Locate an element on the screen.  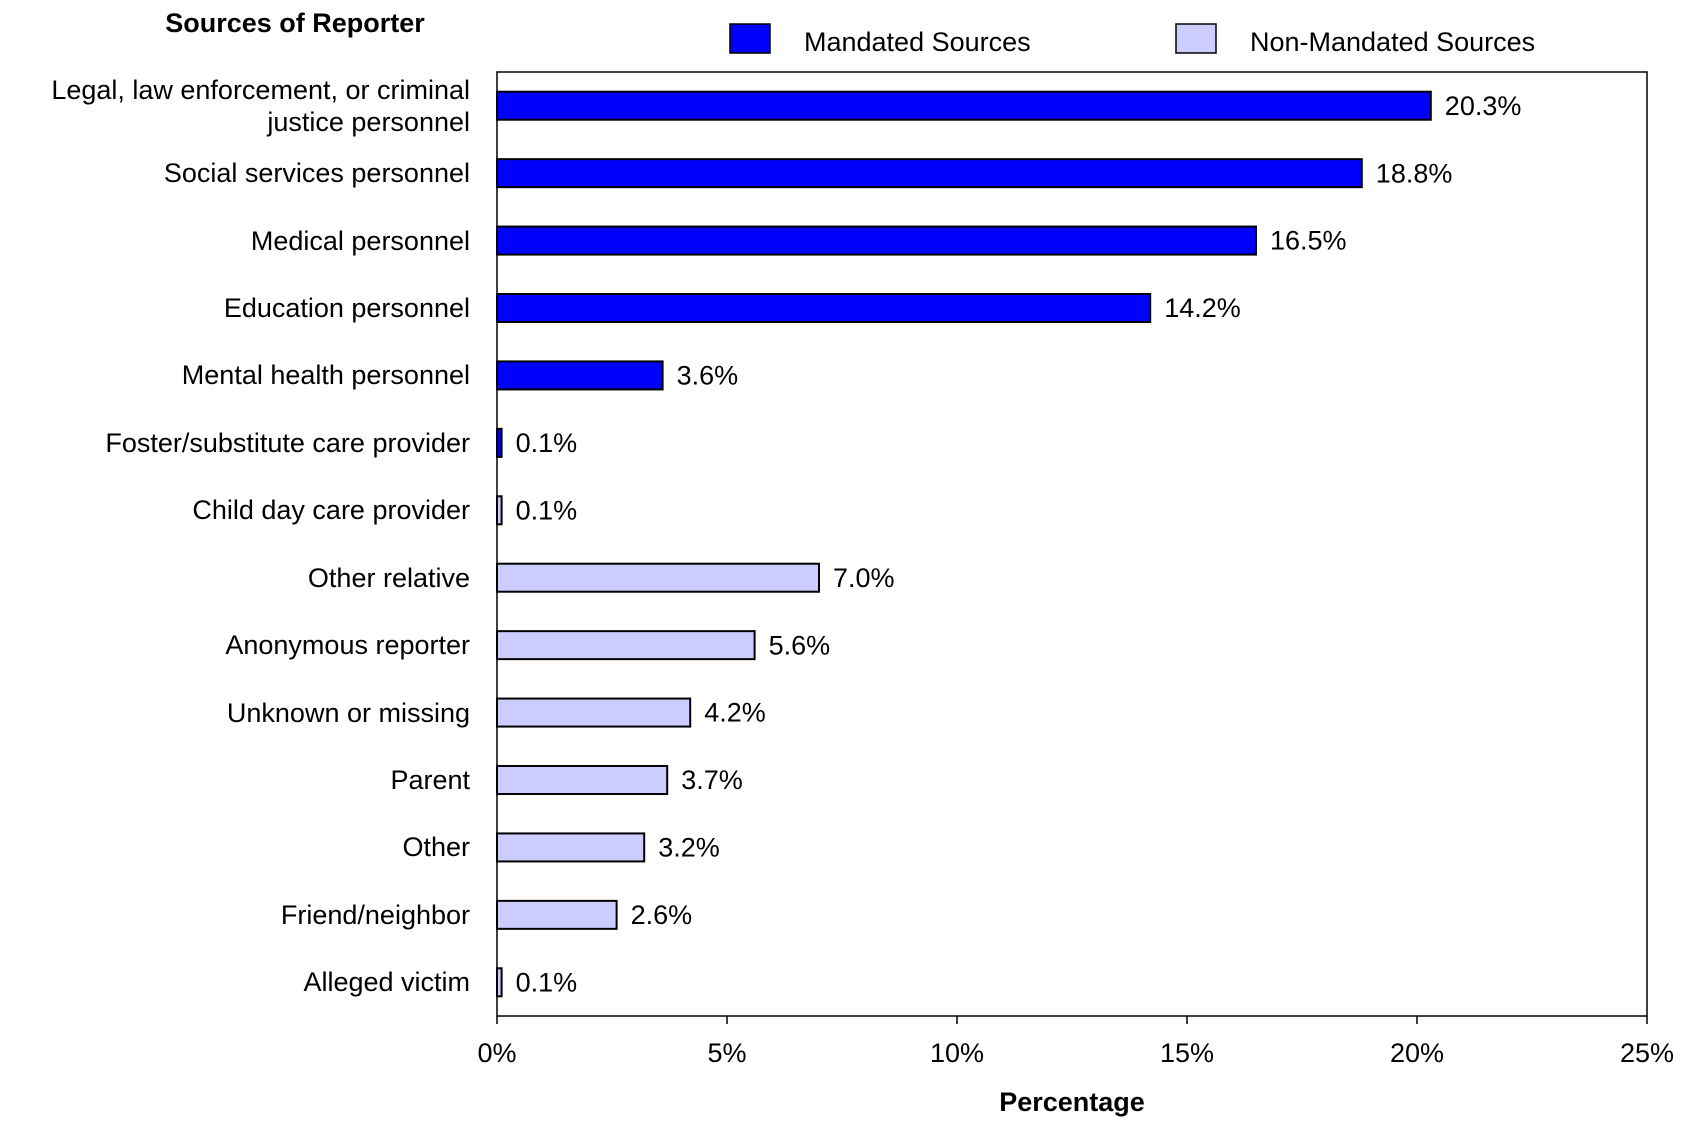
legend-label: Non-Mandated Sources is located at coordinates (1392, 42).